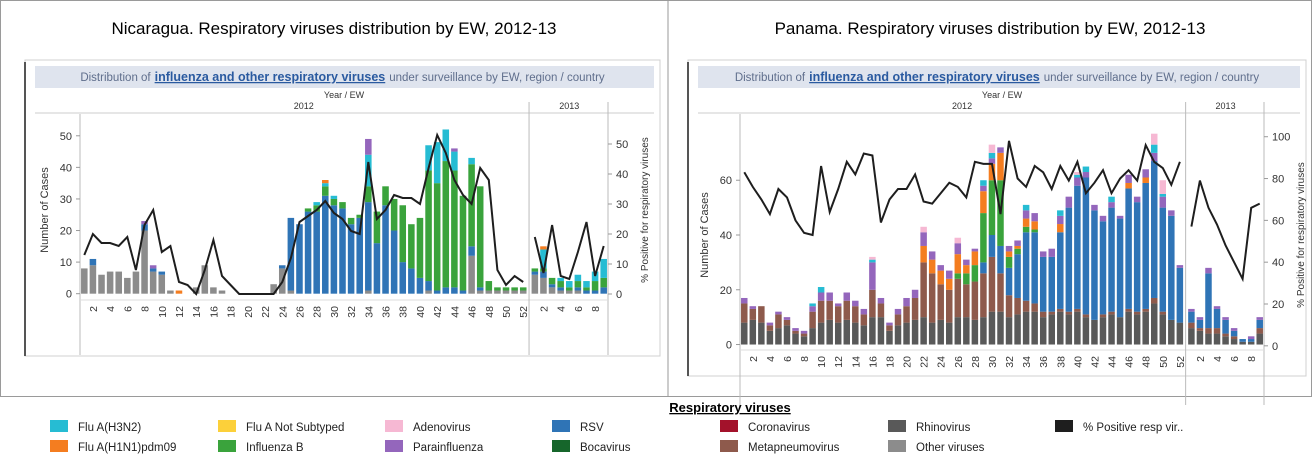 The height and width of the screenshot is (458, 1312). What do you see at coordinates (249, 312) in the screenshot?
I see `x-tick-label: 20` at bounding box center [249, 312].